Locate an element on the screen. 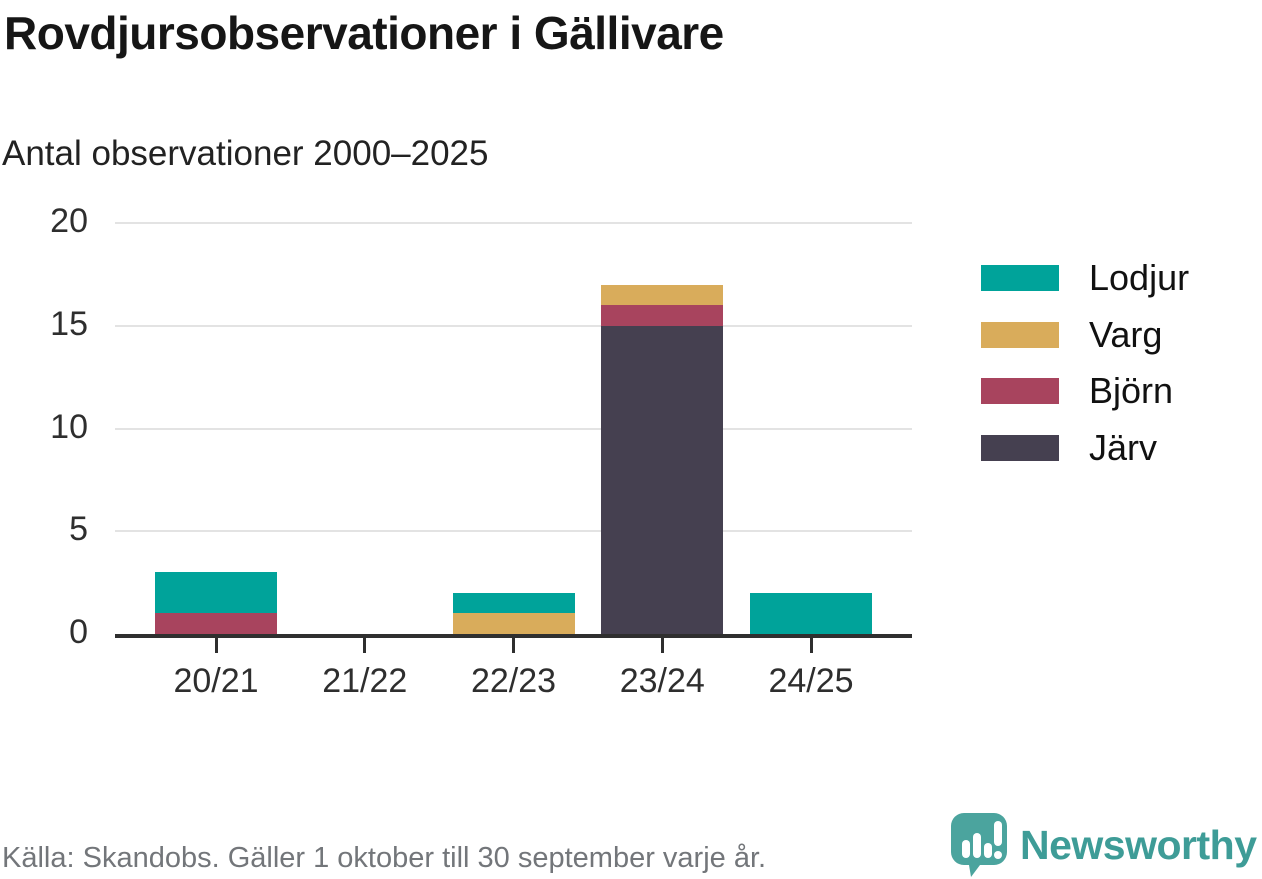 The width and height of the screenshot is (1262, 879). bar-23-24-varg is located at coordinates (662, 295).